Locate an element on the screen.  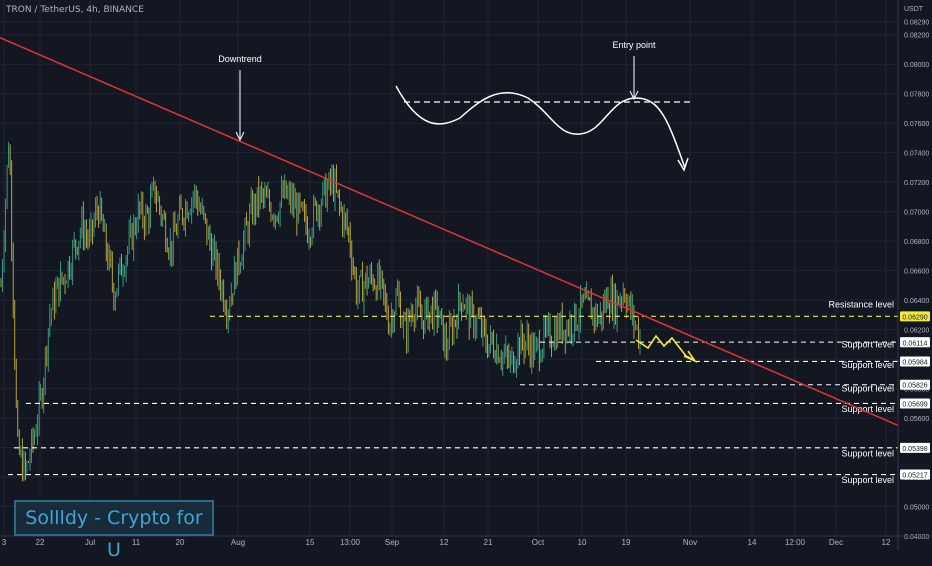
x-tick-label: Aug is located at coordinates (238, 542).